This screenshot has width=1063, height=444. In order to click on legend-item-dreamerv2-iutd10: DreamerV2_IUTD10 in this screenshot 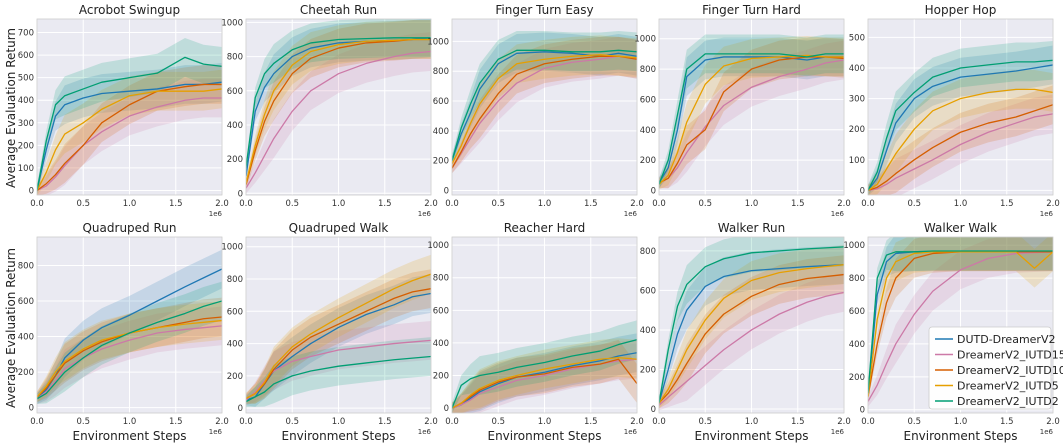, I will do `click(999, 370)`.